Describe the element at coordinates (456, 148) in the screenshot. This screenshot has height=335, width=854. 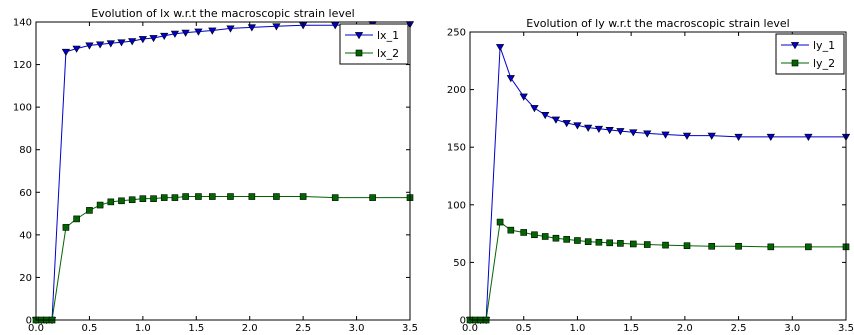
I see `y-tick-label: 150` at that location.